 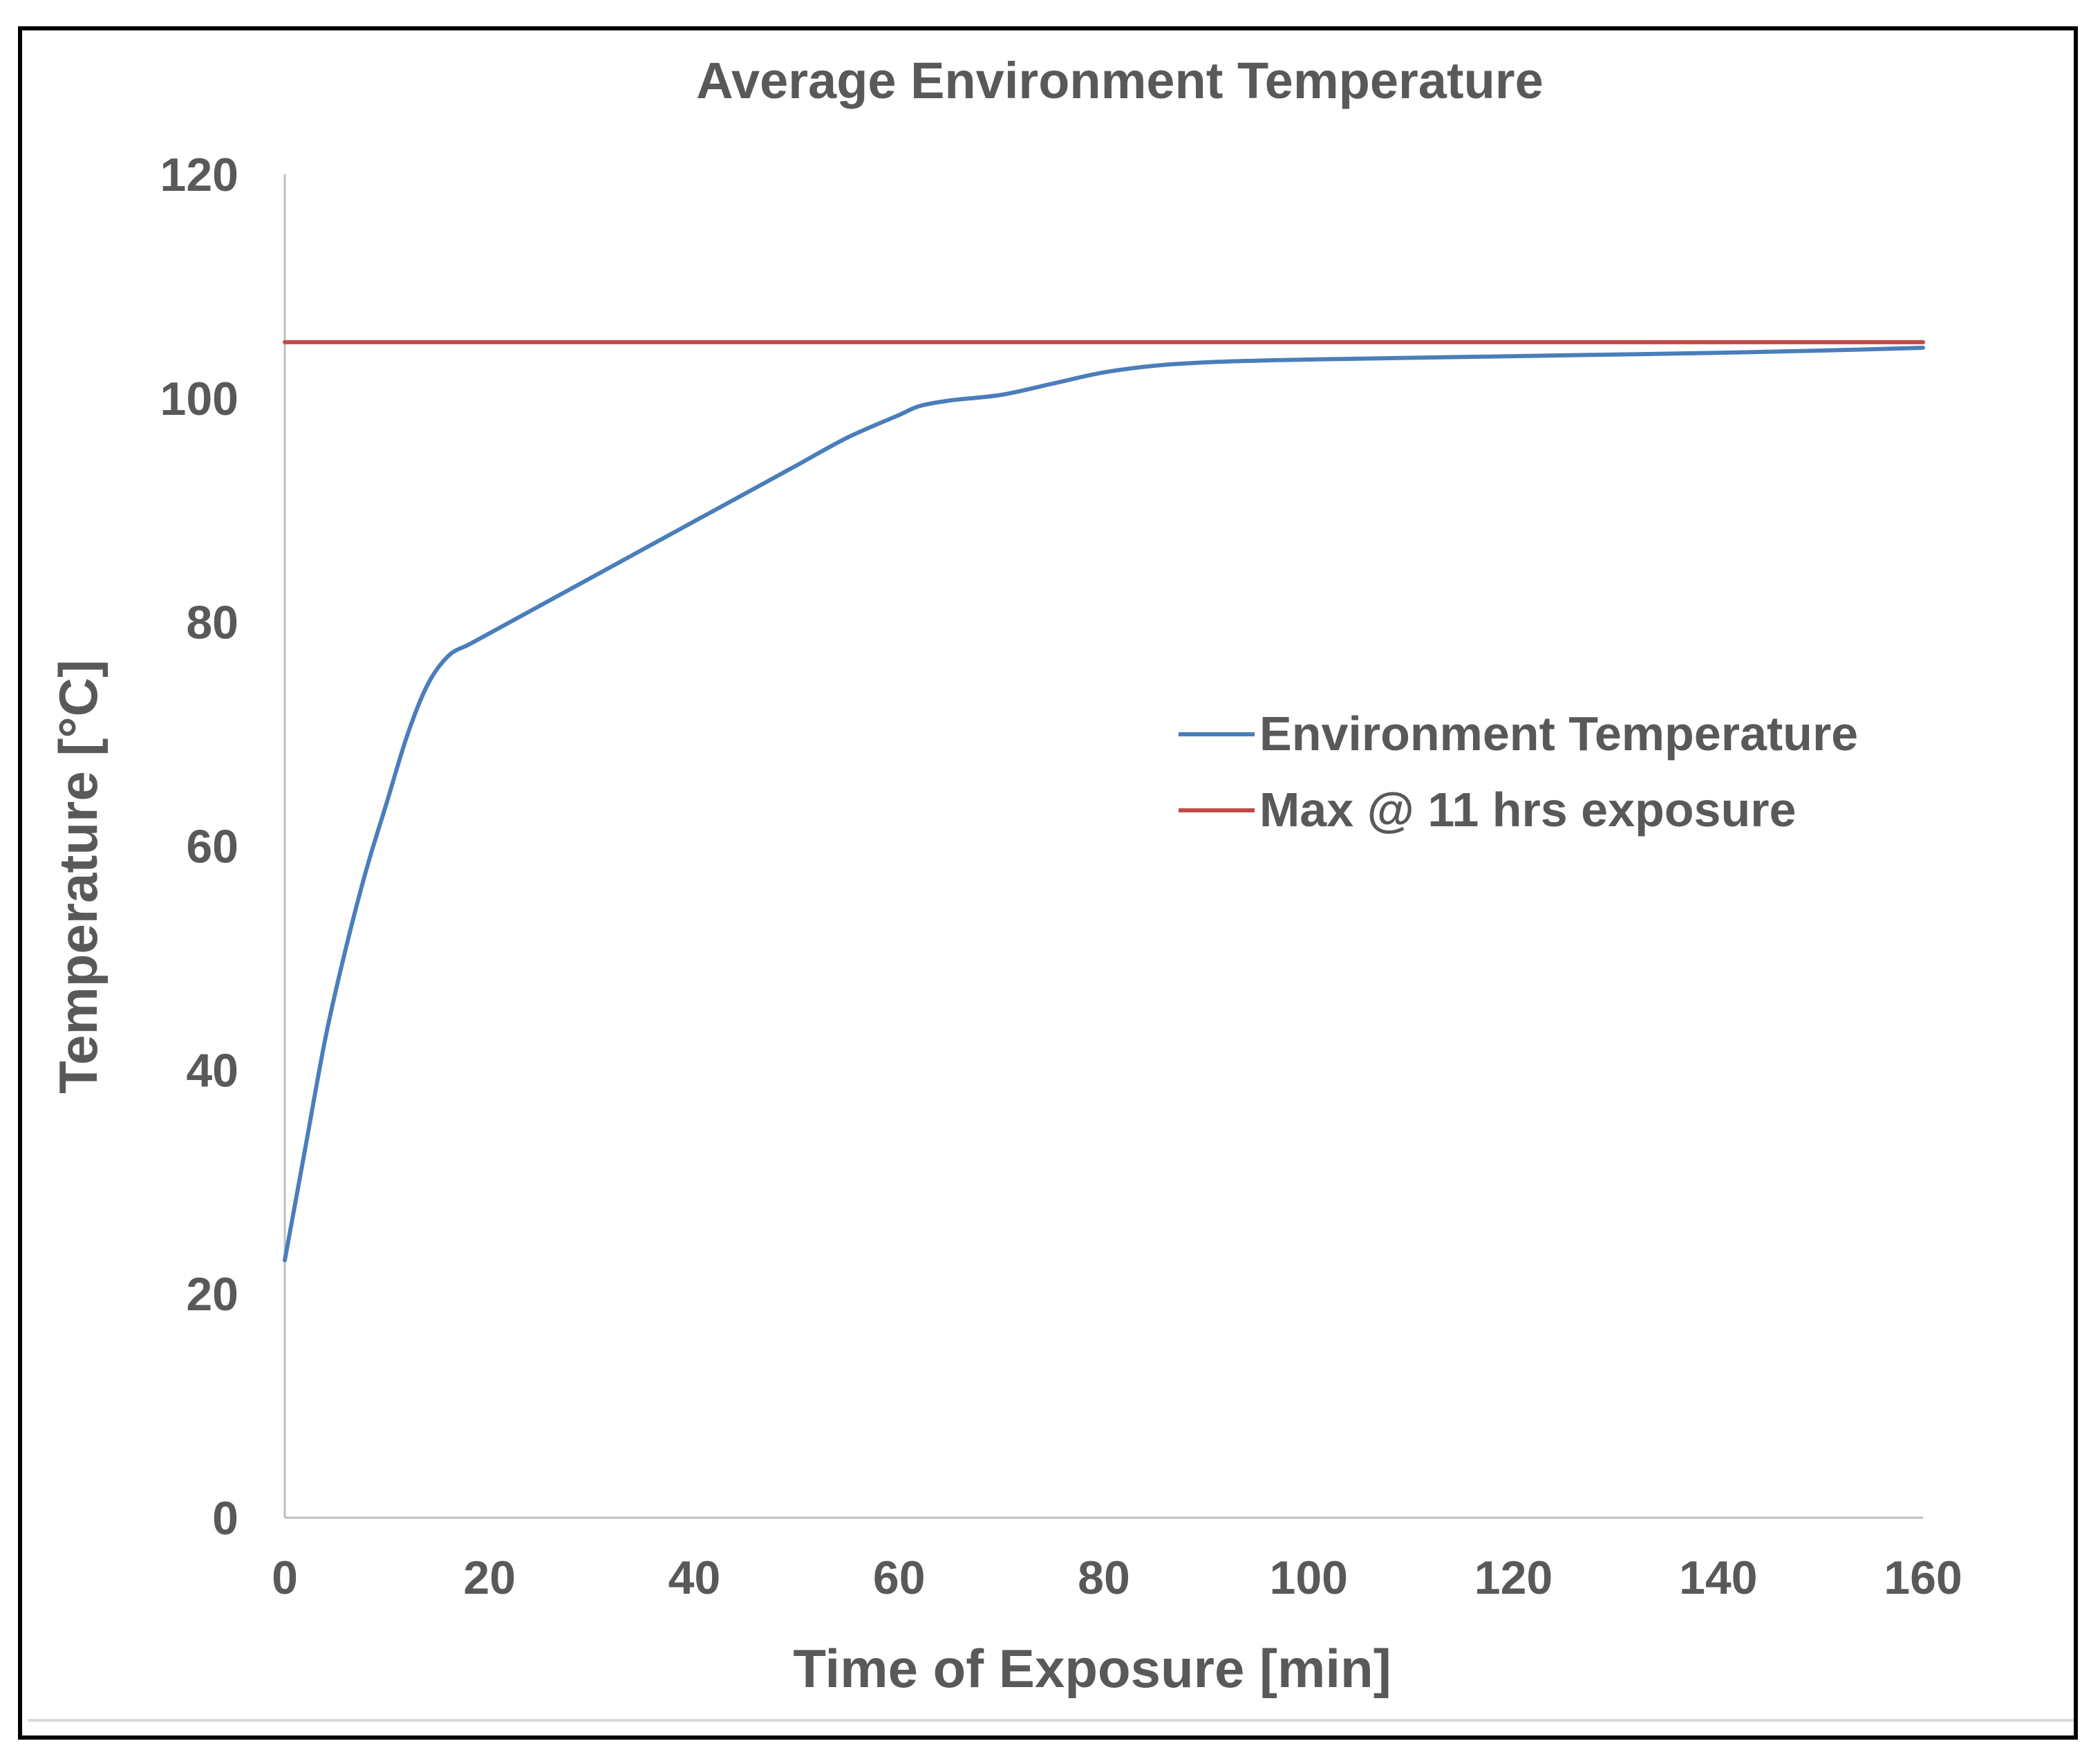 I want to click on y-tick-label: 80, so click(x=212, y=623).